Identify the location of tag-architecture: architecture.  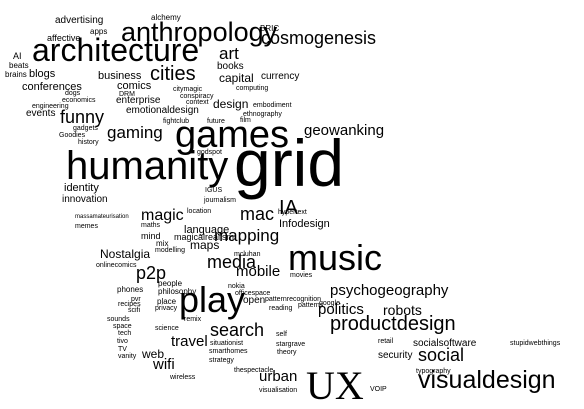
(116, 50).